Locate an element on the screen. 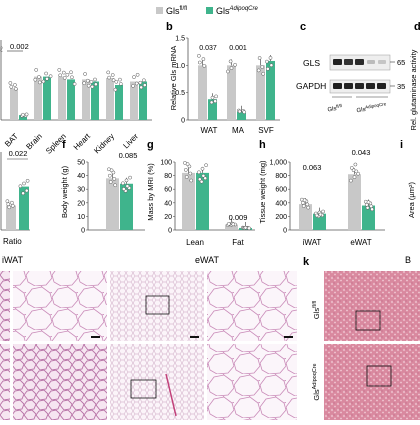 The image size is (420, 425). panel-c-mw-35: 35 is located at coordinates (401, 86).